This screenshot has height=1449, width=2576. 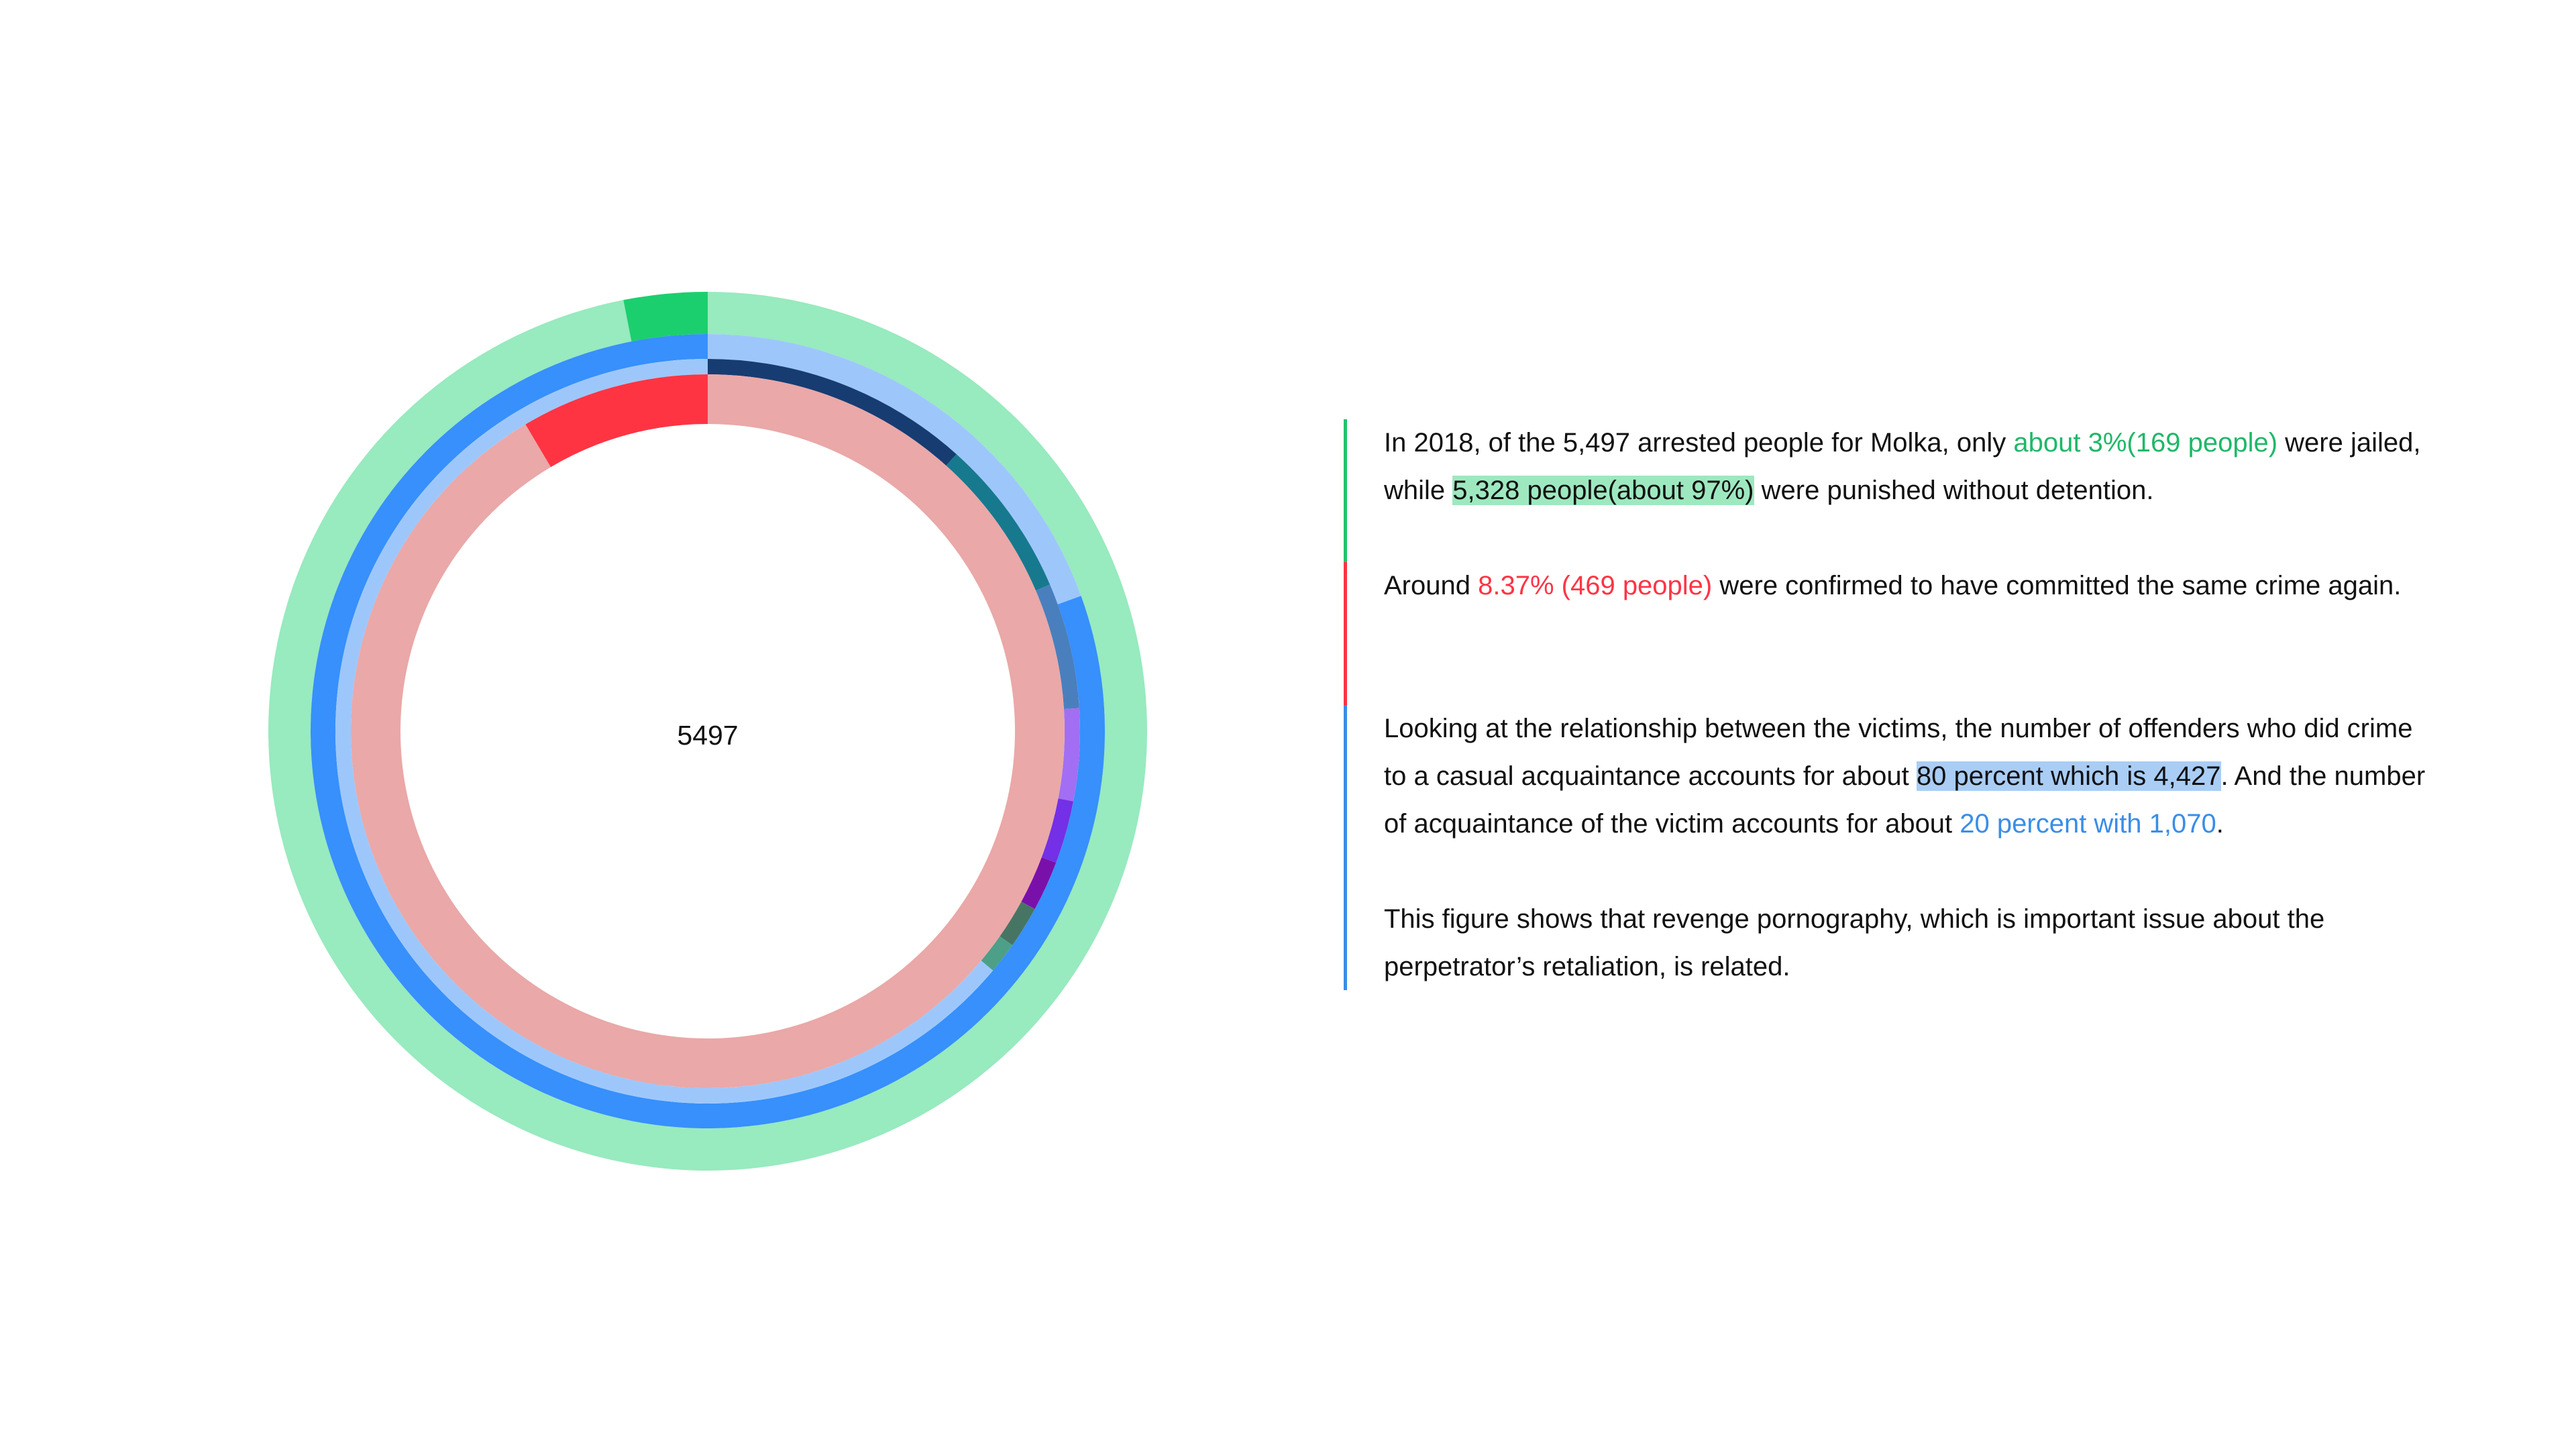 I want to click on note-relationship-accent-bar, so click(x=1345, y=847).